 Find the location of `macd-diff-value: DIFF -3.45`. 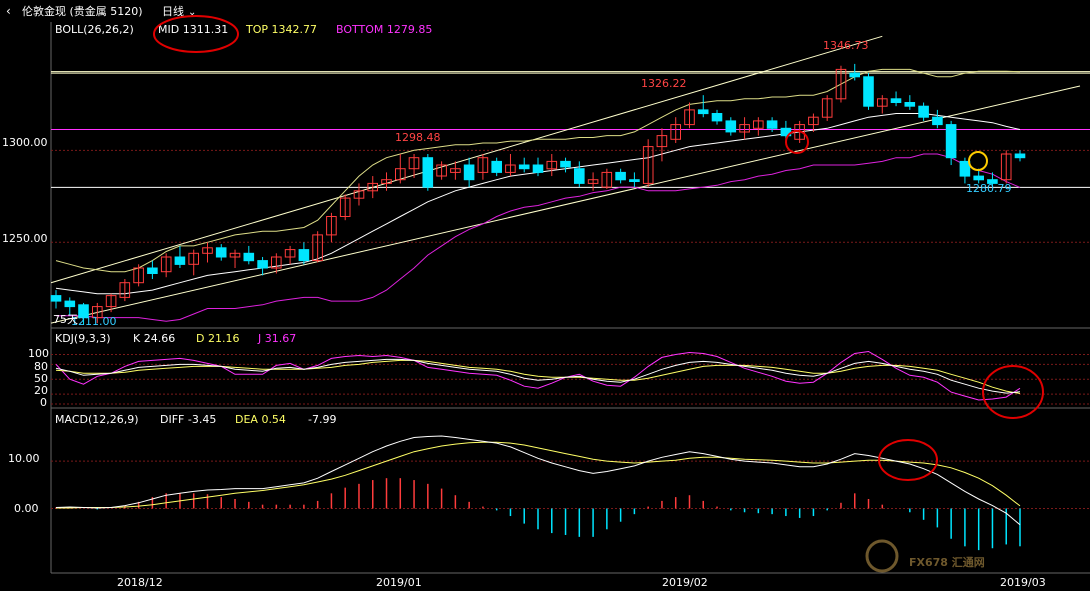

macd-diff-value: DIFF -3.45 is located at coordinates (188, 419).